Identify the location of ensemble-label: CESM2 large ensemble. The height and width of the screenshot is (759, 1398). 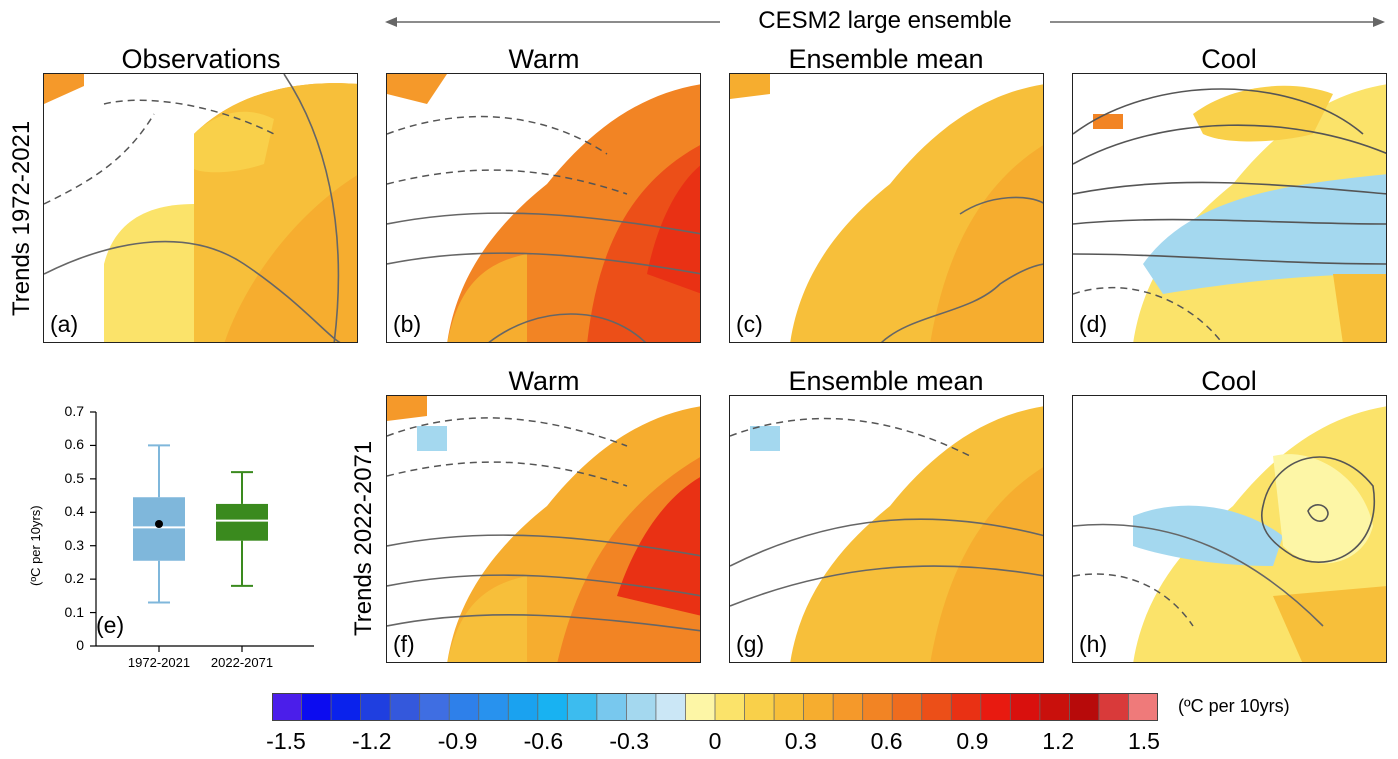
(885, 20).